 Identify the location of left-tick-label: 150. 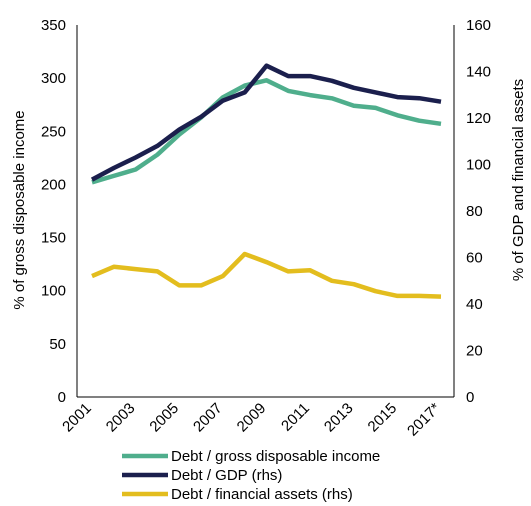
(53, 238).